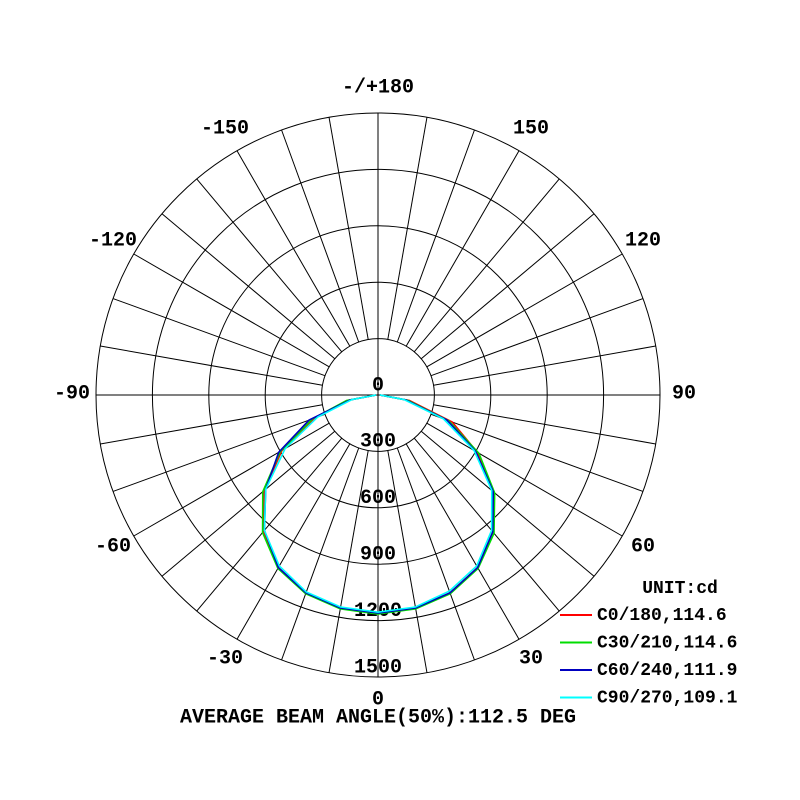 This screenshot has height=800, width=800. Describe the element at coordinates (531, 128) in the screenshot. I see `theta-tick-label: 150` at that location.